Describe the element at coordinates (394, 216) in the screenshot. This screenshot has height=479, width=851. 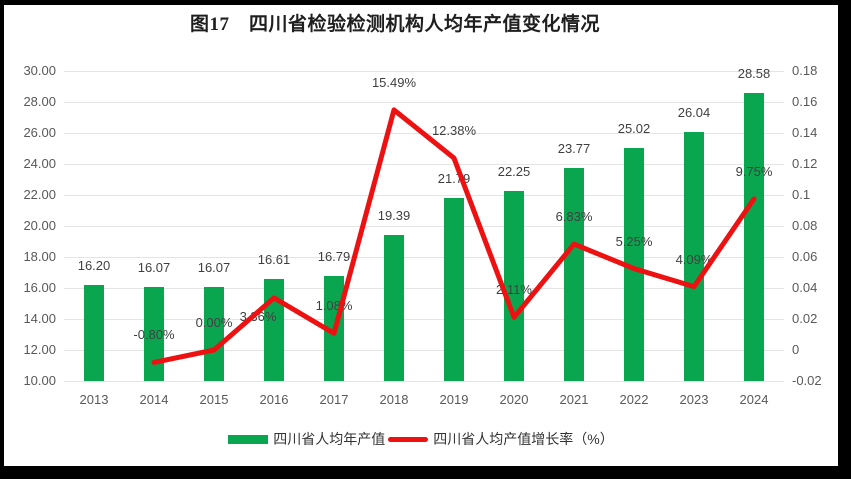
I see `bar-value-label: 19.39` at that location.